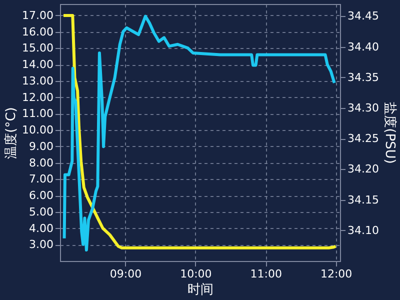 The width and height of the screenshot is (400, 300). What do you see at coordinates (41, 228) in the screenshot?
I see `y-tick-label: 4.00` at bounding box center [41, 228].